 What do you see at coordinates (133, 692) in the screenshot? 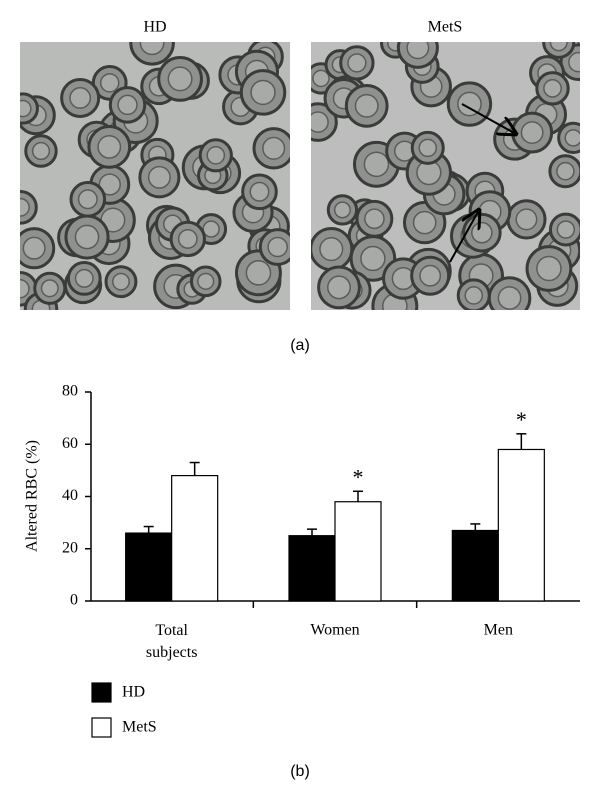
I see `legend-label: HD` at bounding box center [133, 692].